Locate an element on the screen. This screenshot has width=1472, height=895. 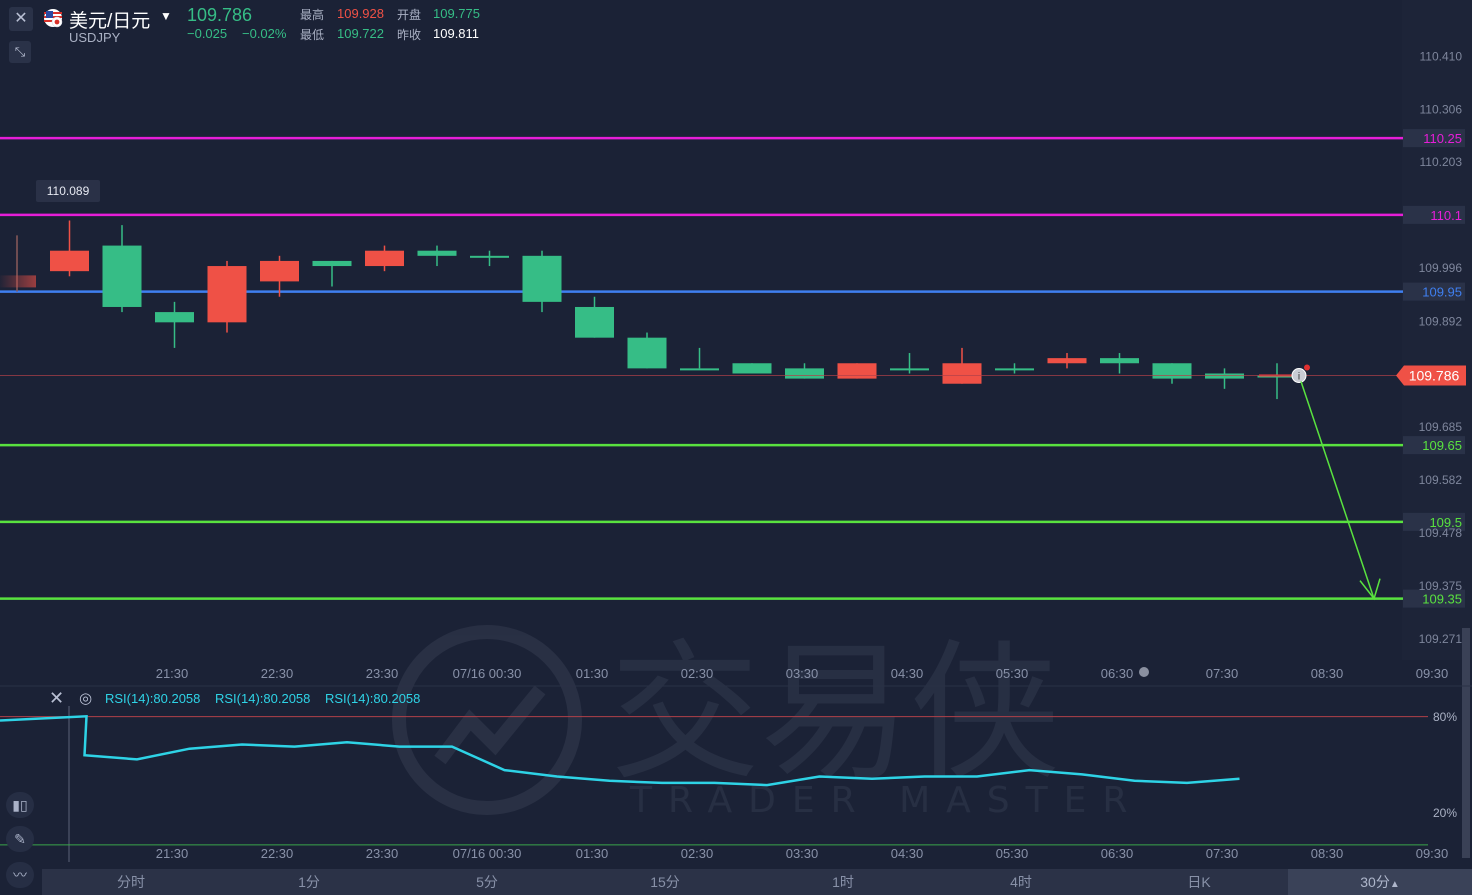
alert-dot is located at coordinates (1307, 367).